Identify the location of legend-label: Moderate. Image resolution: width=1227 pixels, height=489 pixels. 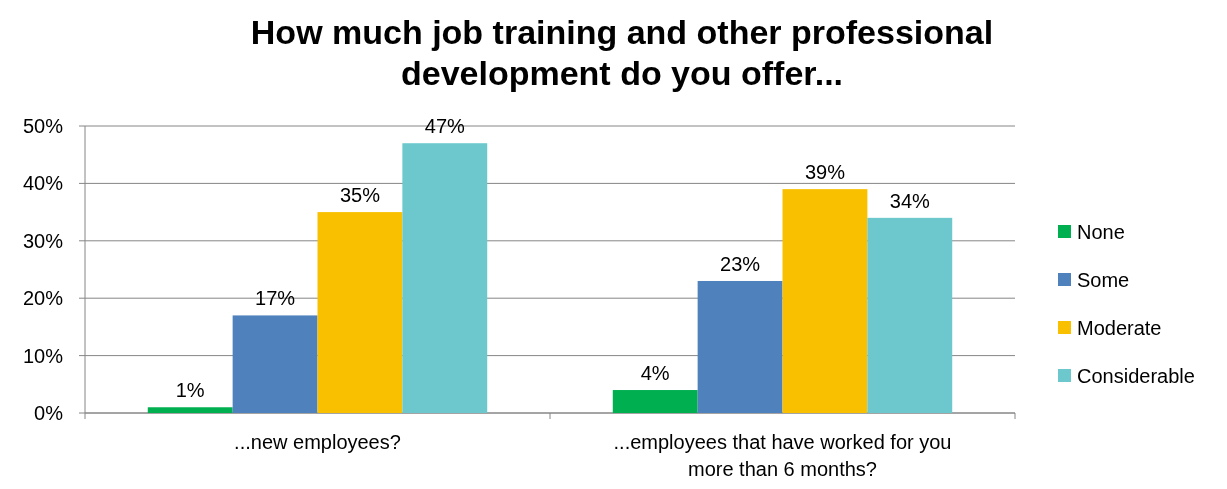
(1119, 328).